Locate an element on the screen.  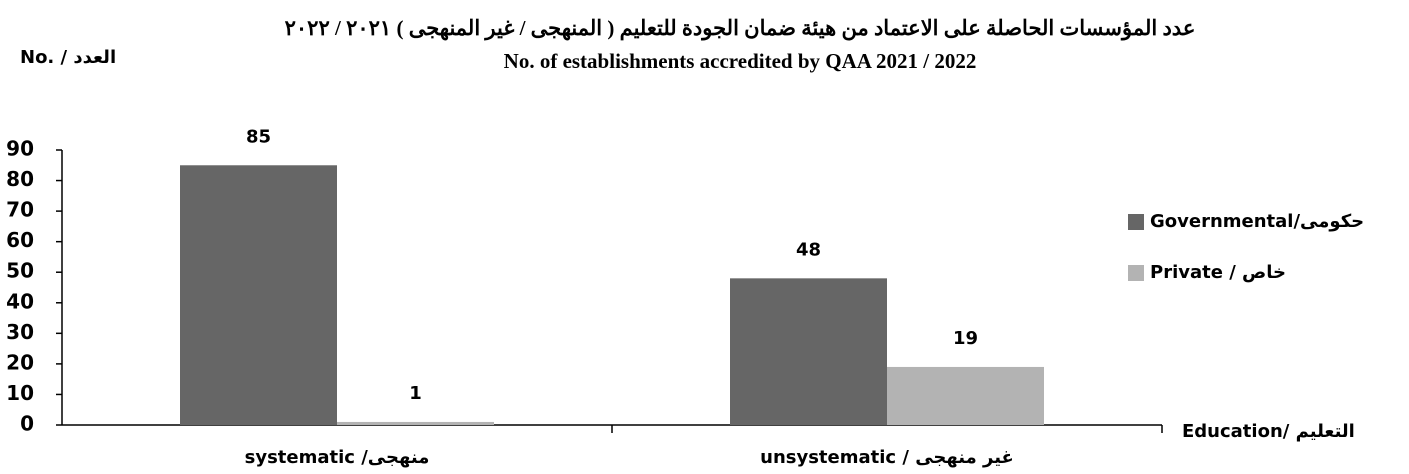
legend-label: Private / خاص is located at coordinates (1218, 272).